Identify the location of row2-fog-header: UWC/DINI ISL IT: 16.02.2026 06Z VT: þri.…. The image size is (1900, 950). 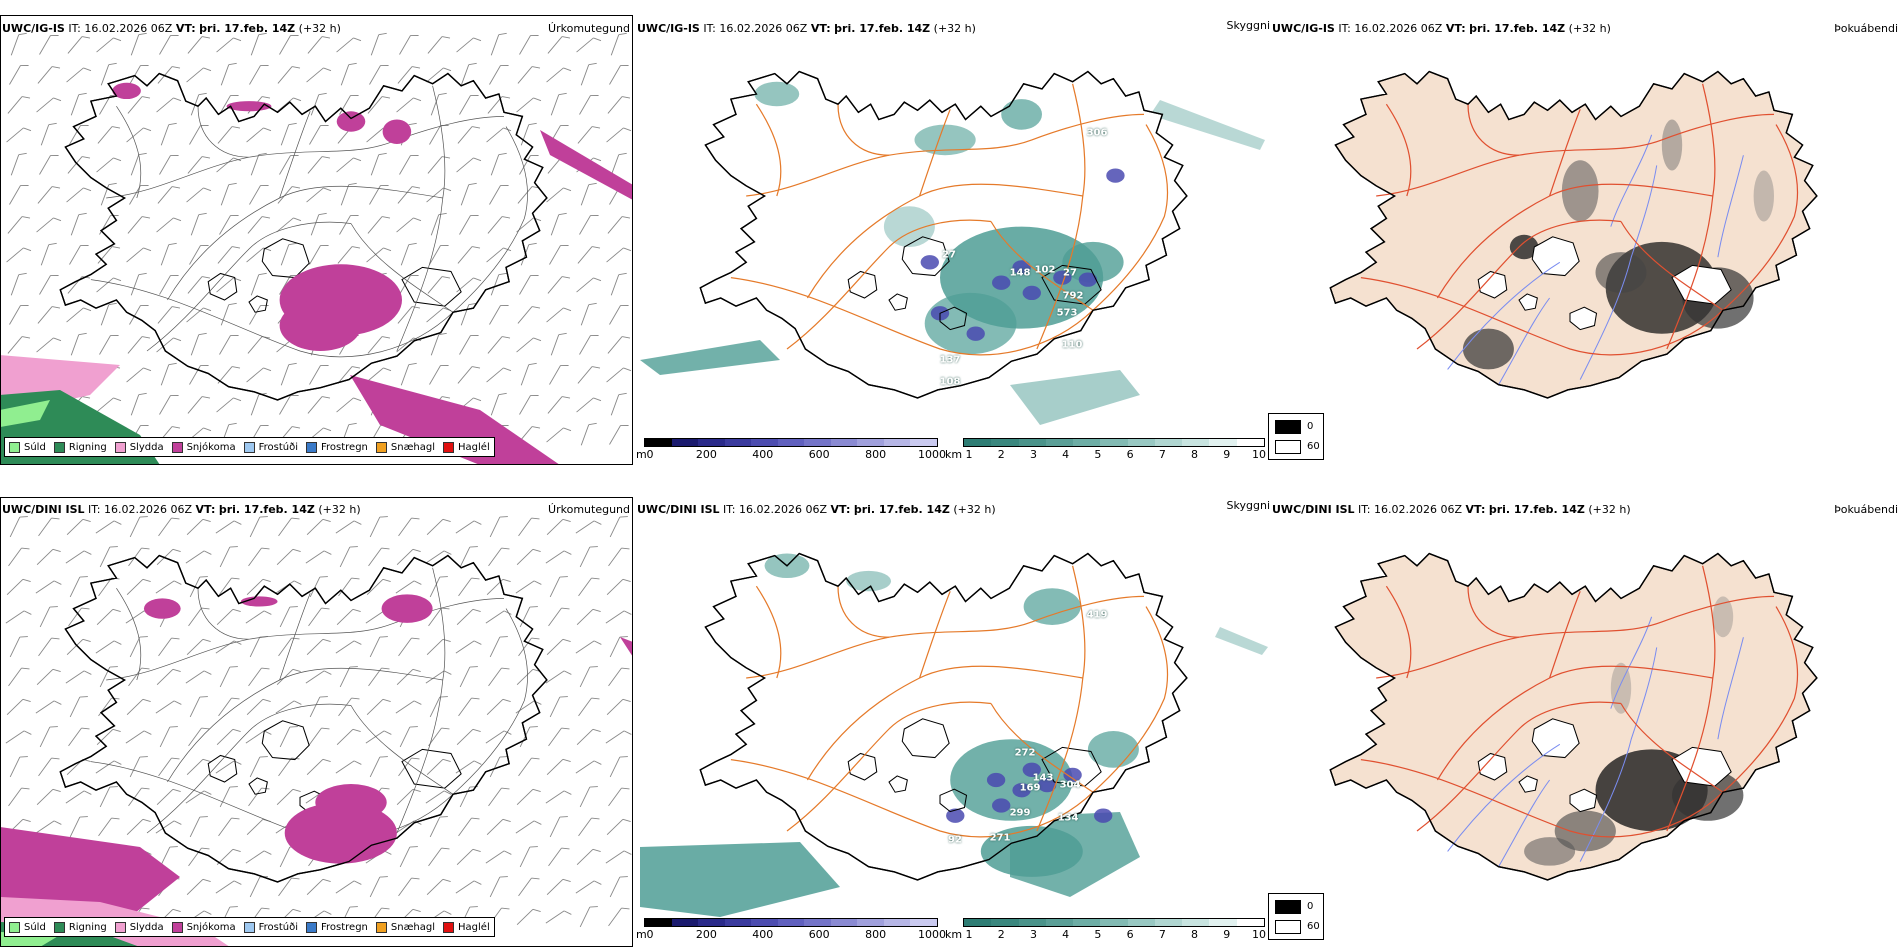
(1451, 509).